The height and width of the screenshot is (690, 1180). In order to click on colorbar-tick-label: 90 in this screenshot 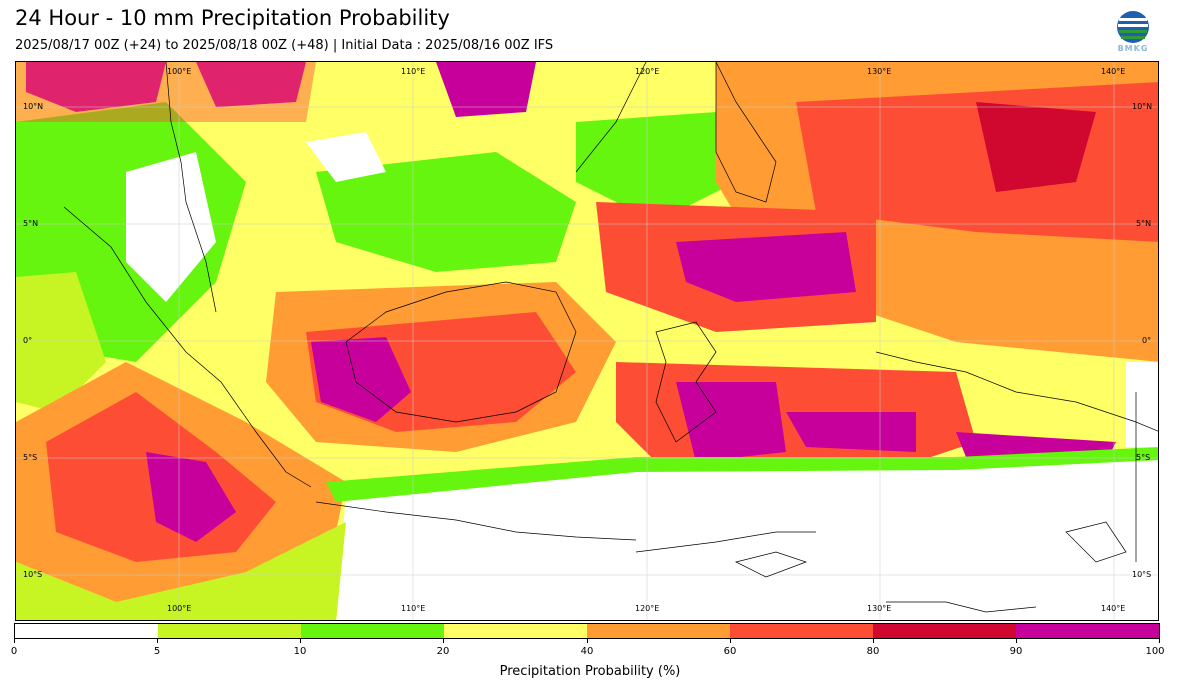, I will do `click(1016, 651)`.